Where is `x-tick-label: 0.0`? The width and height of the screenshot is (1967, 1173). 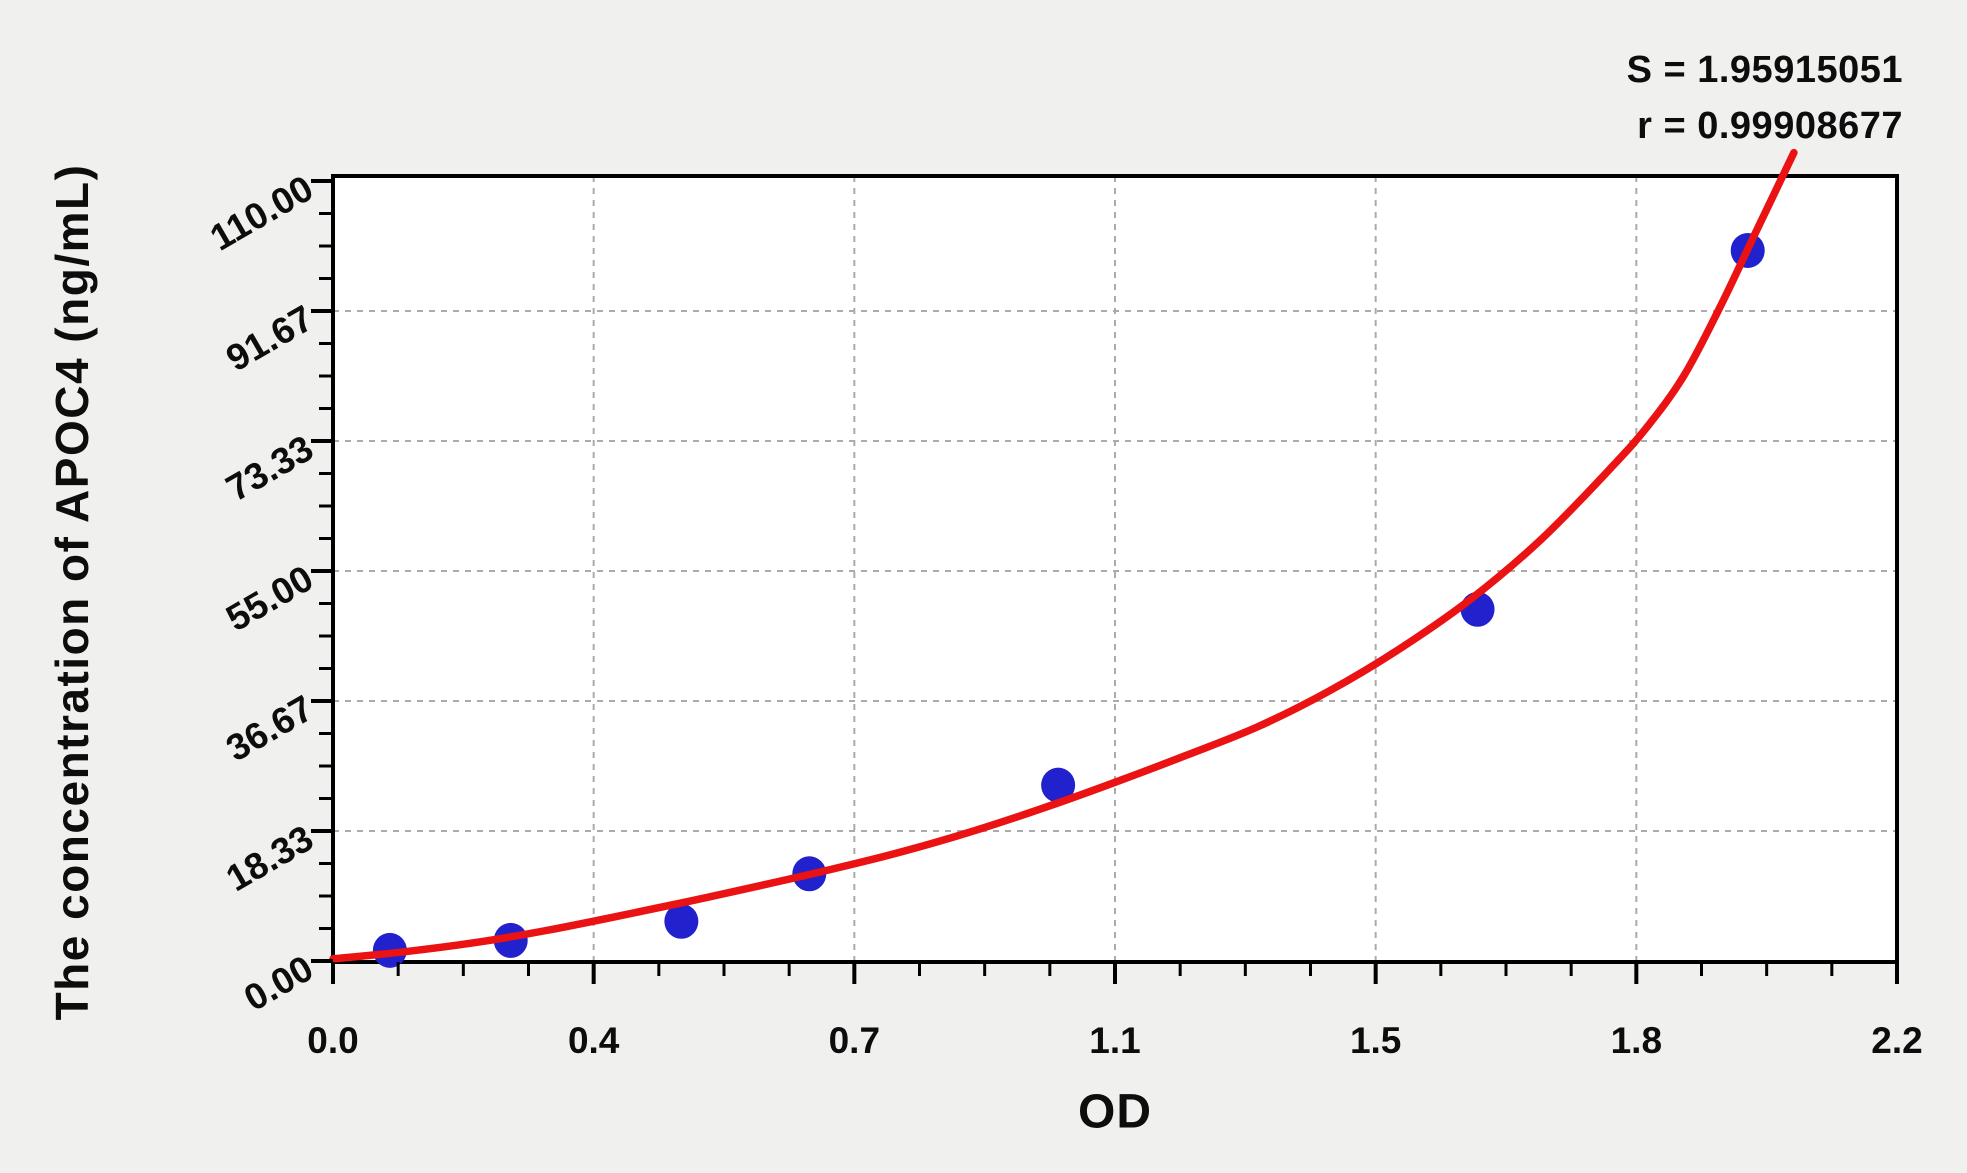 x-tick-label: 0.0 is located at coordinates (332, 1040).